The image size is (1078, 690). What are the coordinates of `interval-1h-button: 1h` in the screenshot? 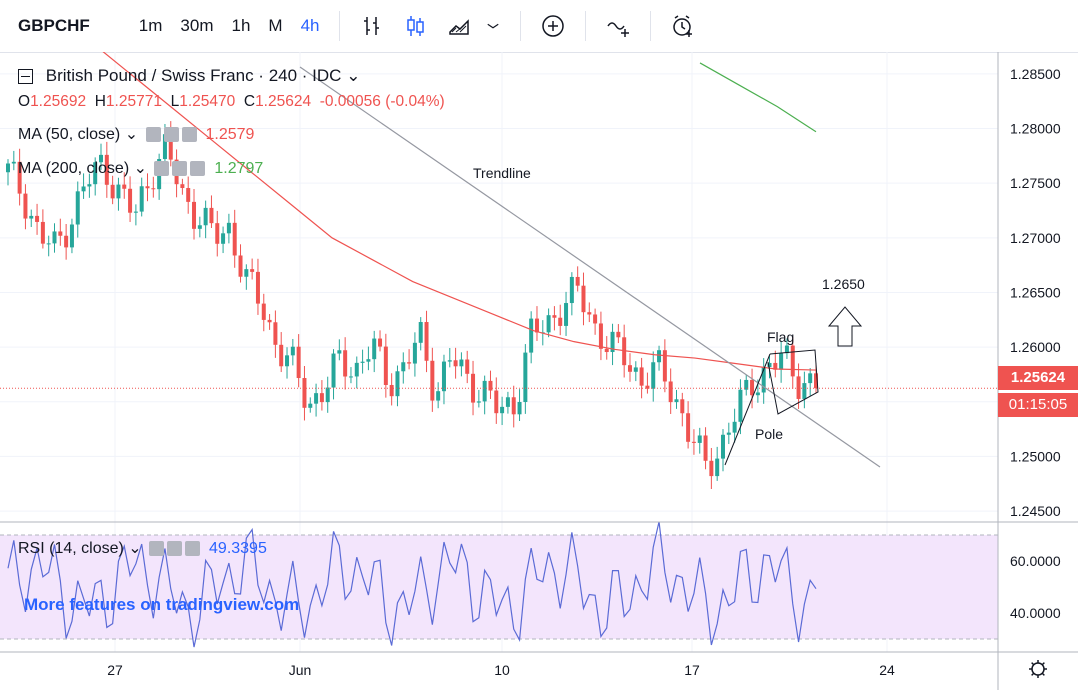 It's located at (241, 25).